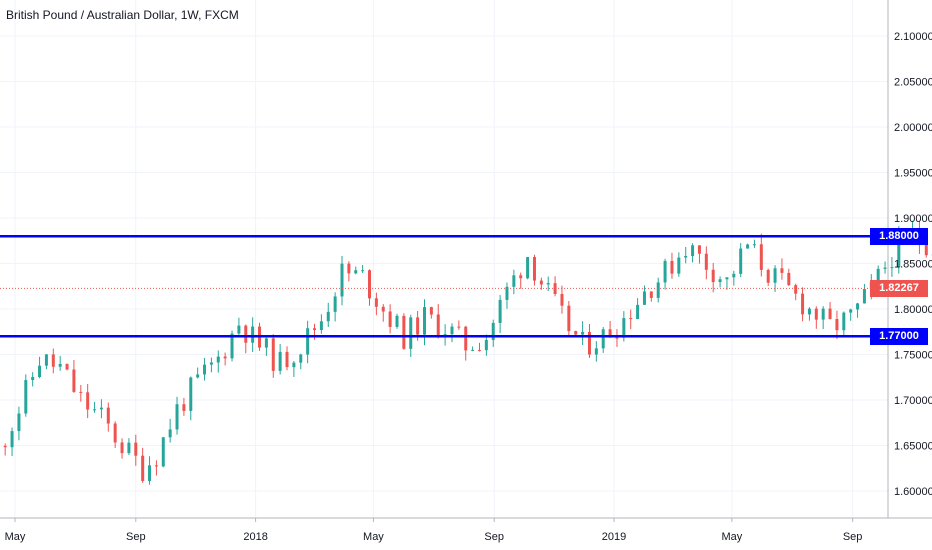 This screenshot has height=550, width=932. What do you see at coordinates (913, 83) in the screenshot?
I see `y-tick-label: 2.05000` at bounding box center [913, 83].